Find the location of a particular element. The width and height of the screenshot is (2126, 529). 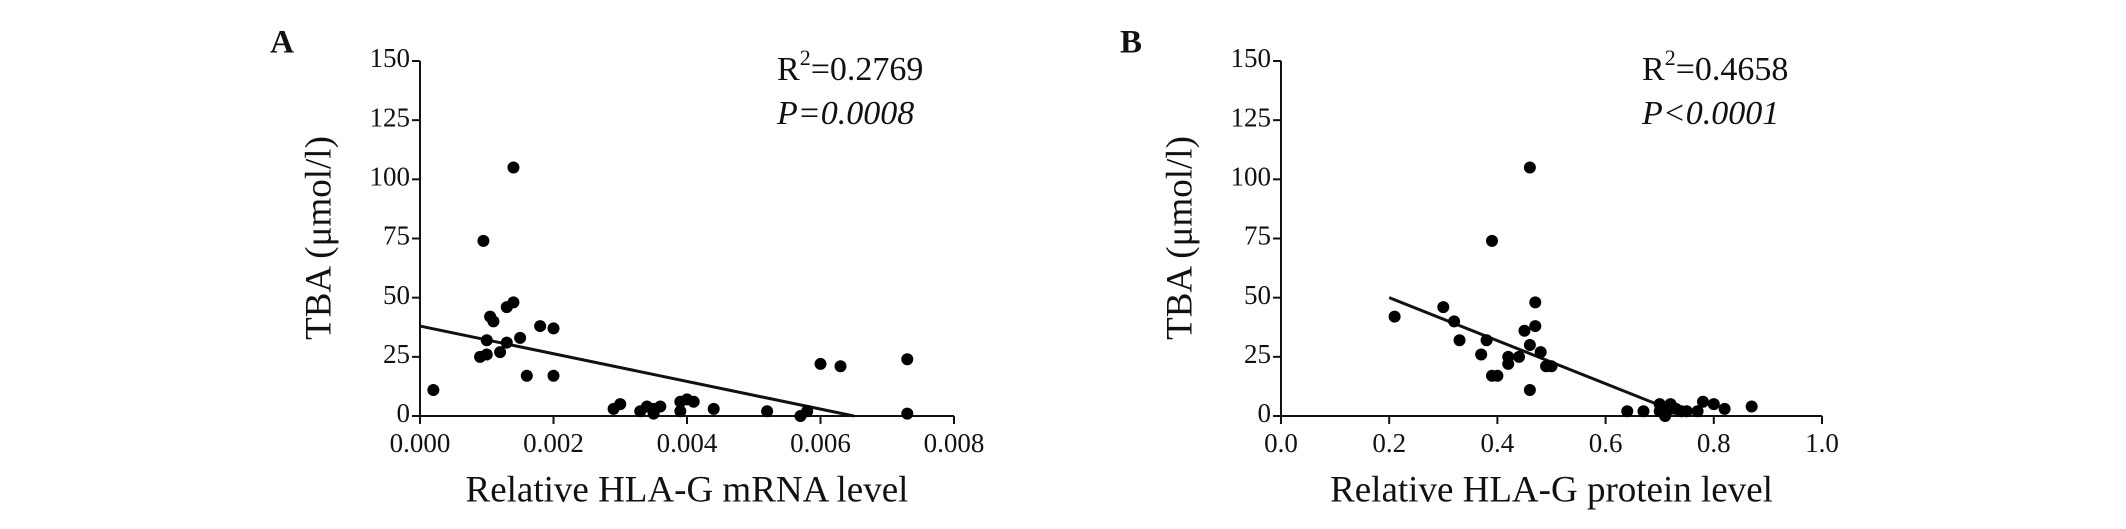

panel-label: B is located at coordinates (1131, 43).